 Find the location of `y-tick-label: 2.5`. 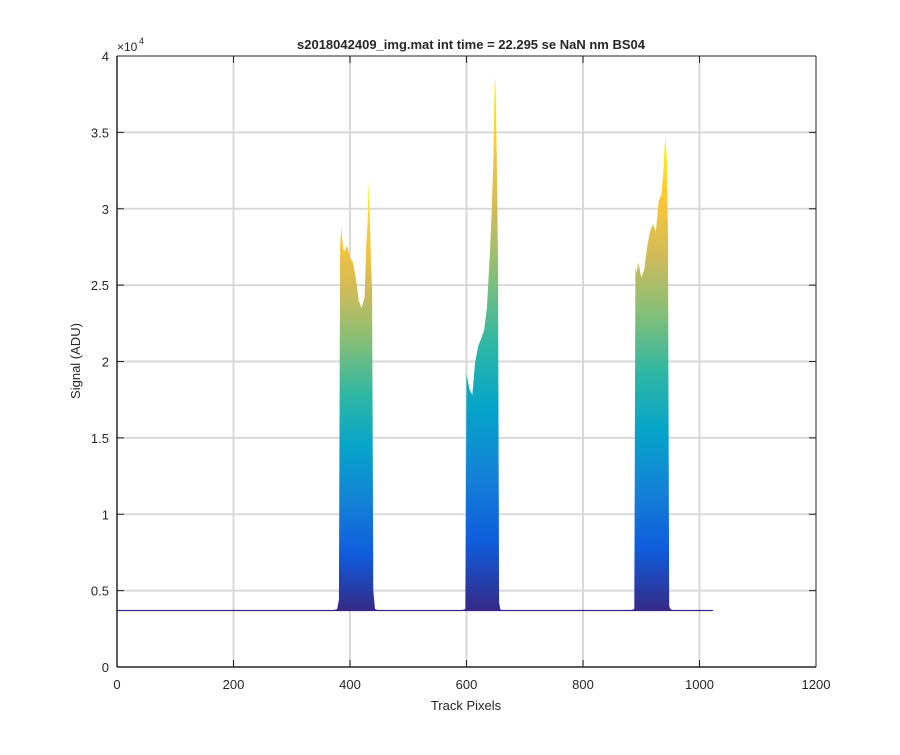

y-tick-label: 2.5 is located at coordinates (100, 285).